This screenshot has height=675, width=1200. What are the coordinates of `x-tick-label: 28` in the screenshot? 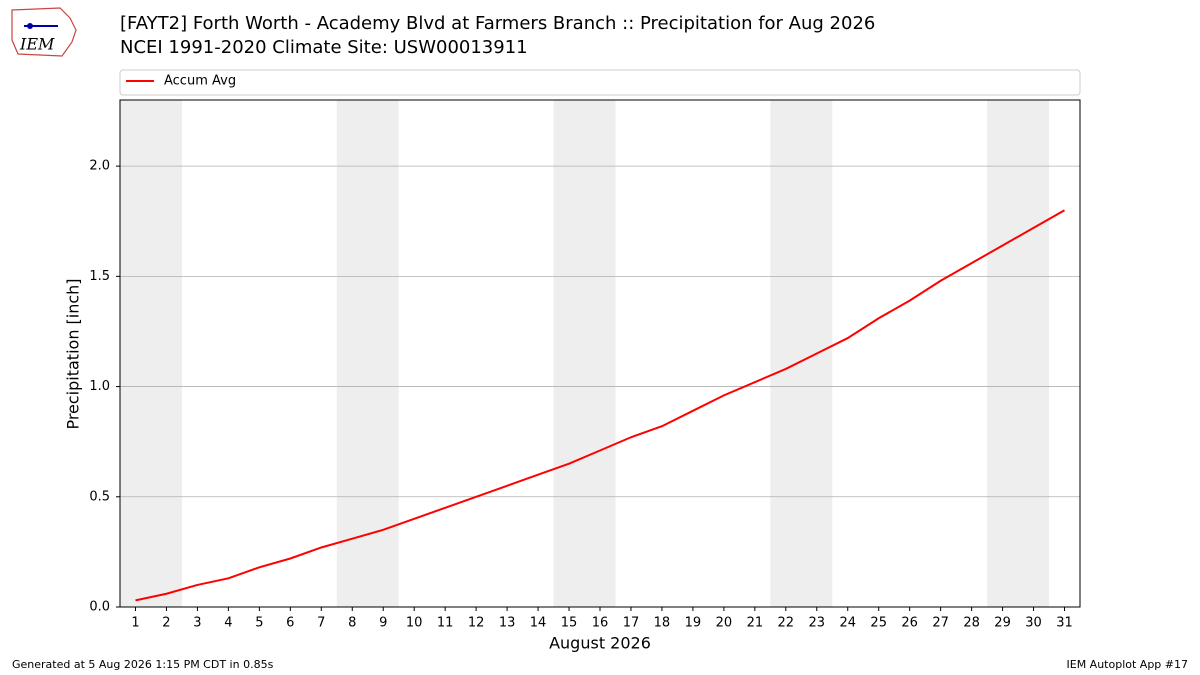 It's located at (971, 623).